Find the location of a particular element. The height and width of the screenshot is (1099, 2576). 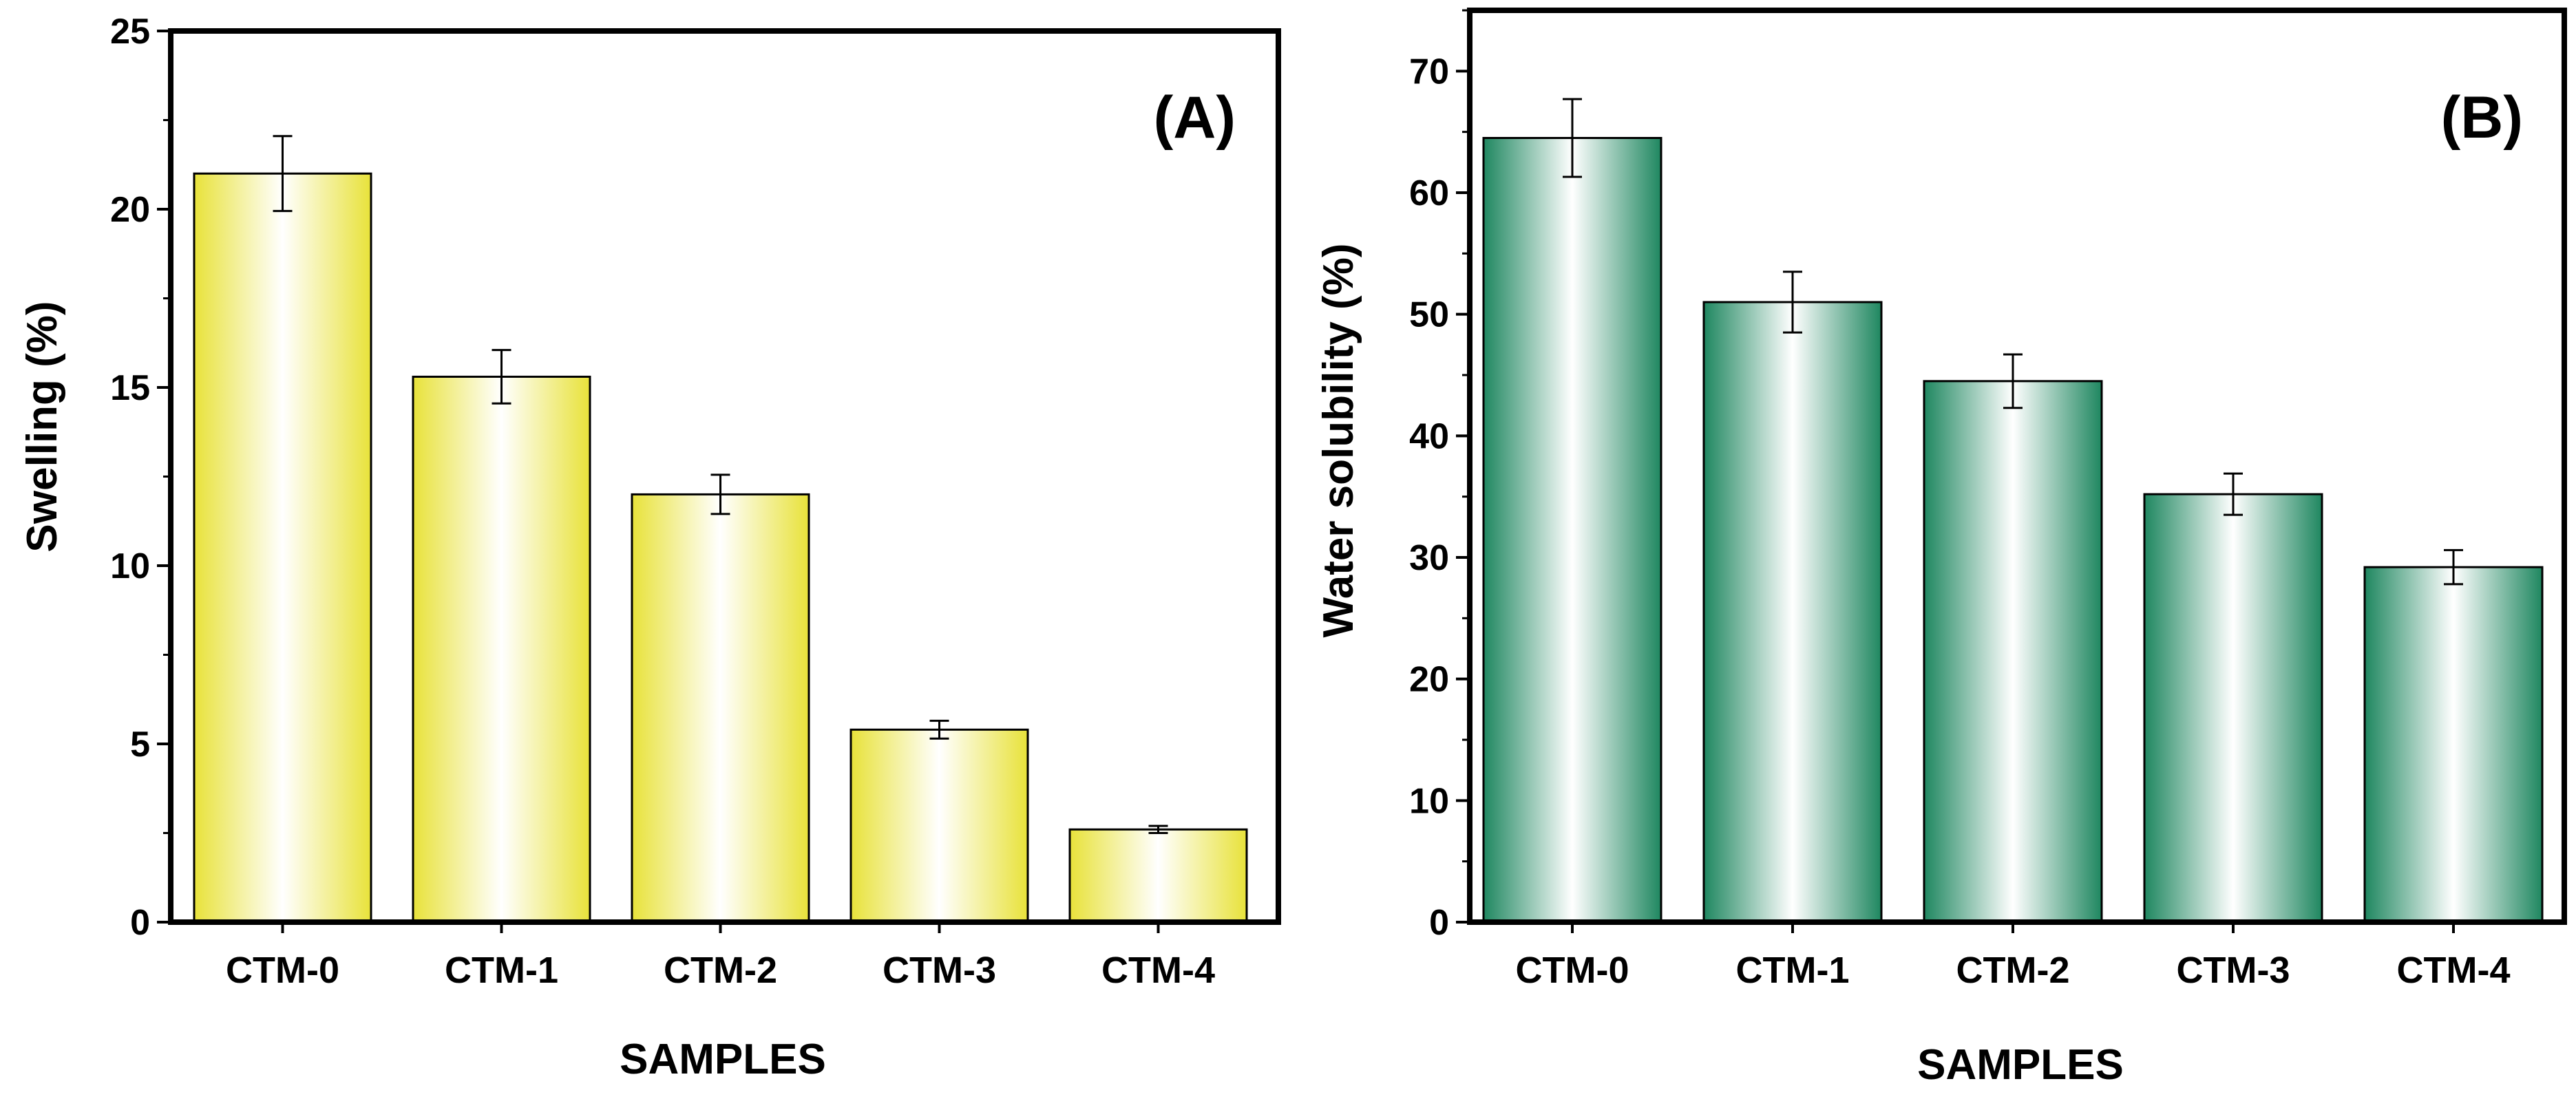

panel-a-y-tick-label: 0 is located at coordinates (140, 923).